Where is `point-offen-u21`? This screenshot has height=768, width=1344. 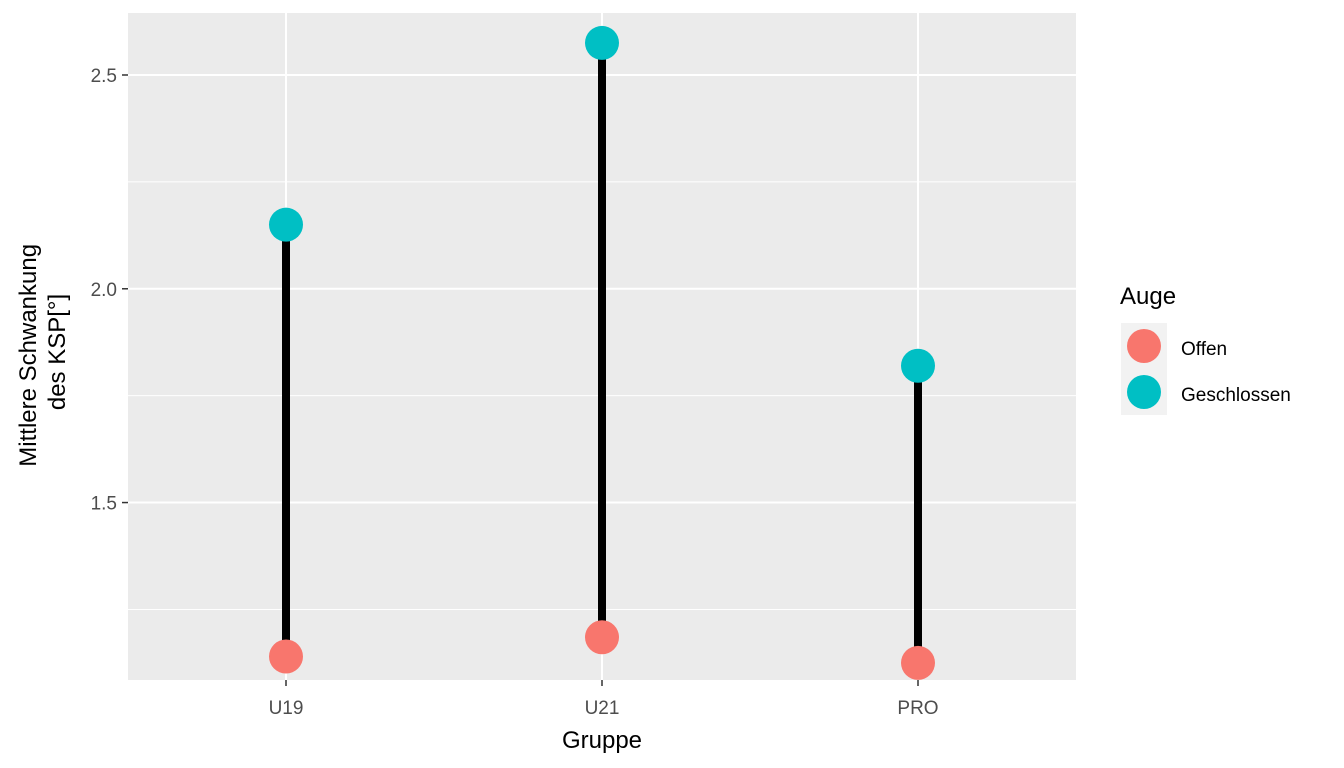 point-offen-u21 is located at coordinates (602, 637).